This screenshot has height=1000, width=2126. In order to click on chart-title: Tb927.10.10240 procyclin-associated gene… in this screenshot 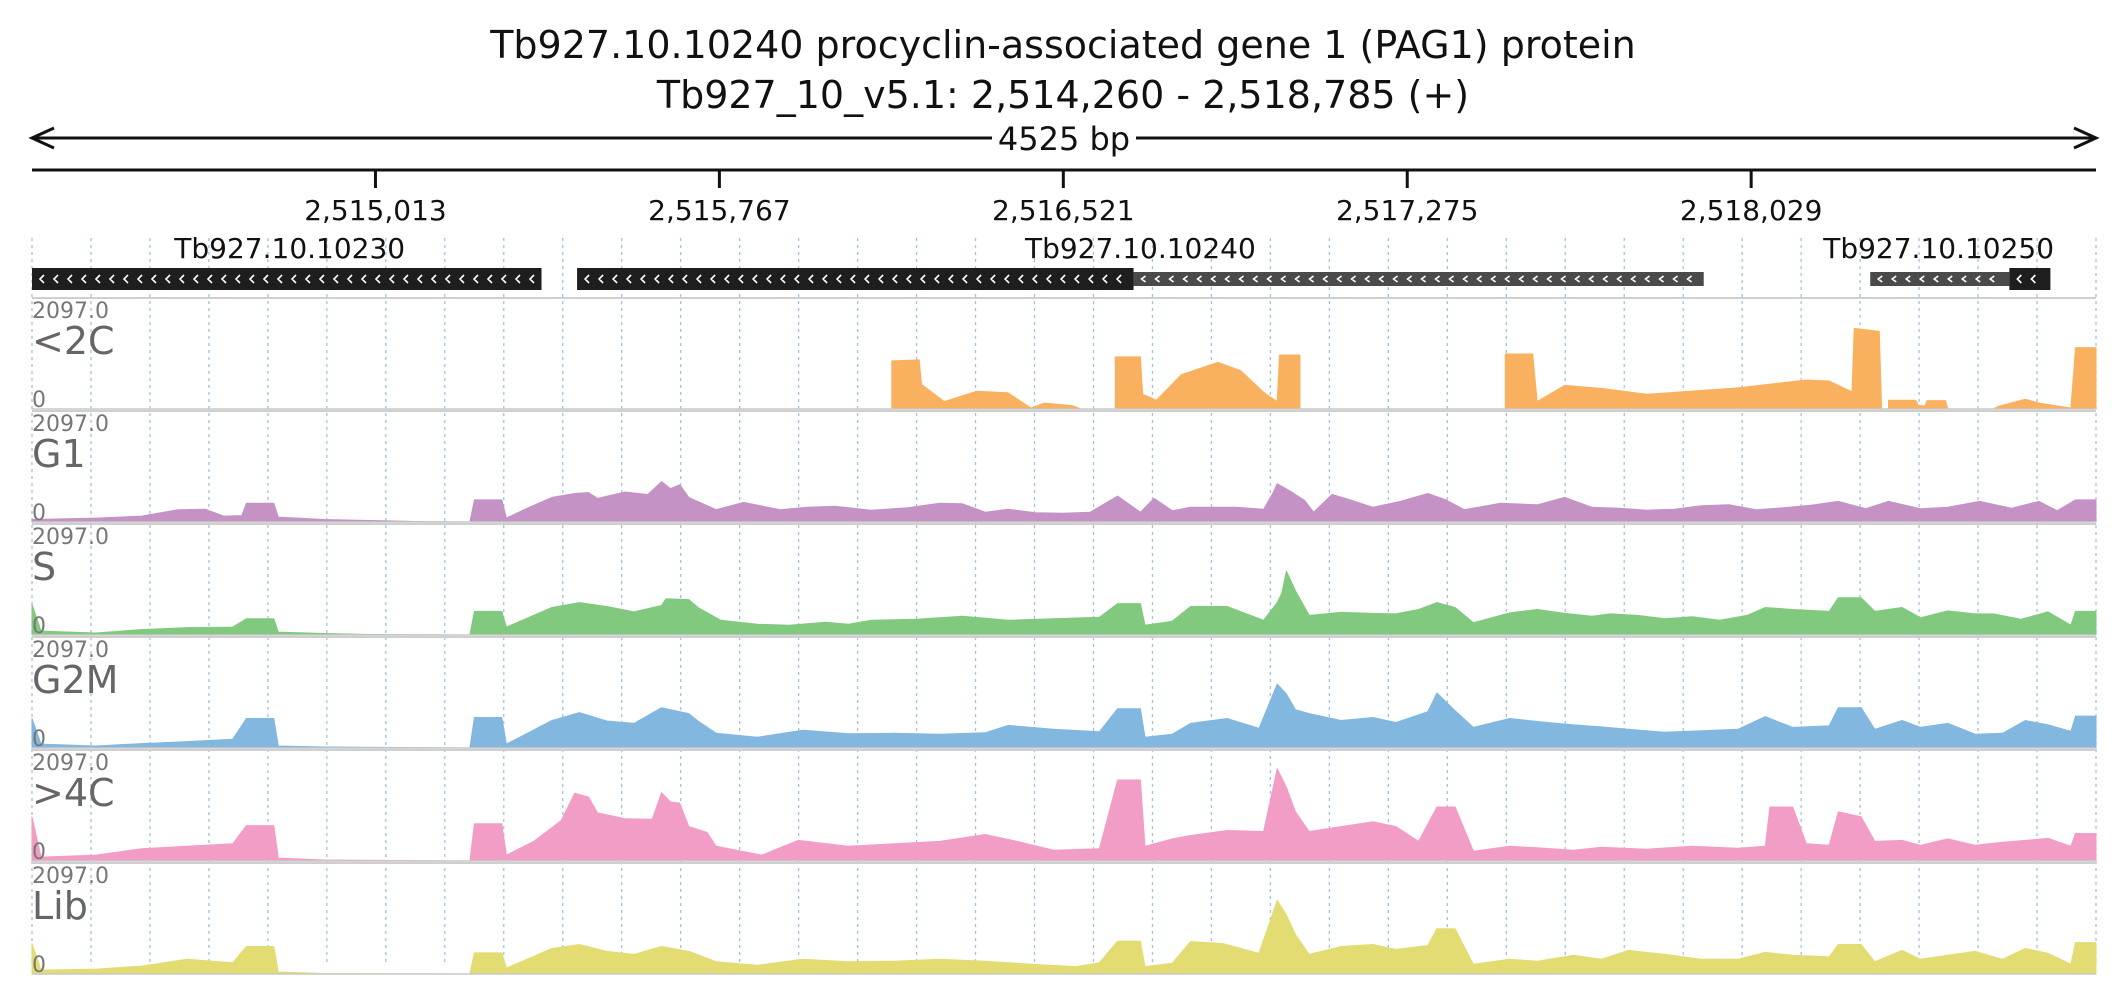, I will do `click(1063, 45)`.